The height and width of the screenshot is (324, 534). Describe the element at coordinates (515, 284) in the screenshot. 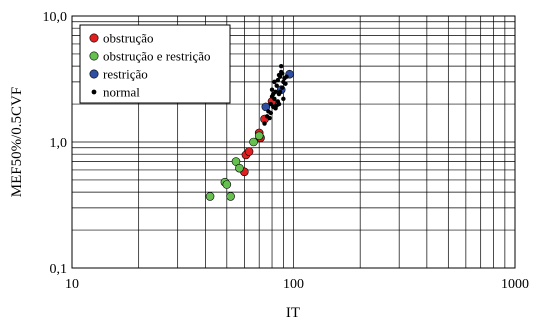

I see `x-tick-label: 1000` at that location.